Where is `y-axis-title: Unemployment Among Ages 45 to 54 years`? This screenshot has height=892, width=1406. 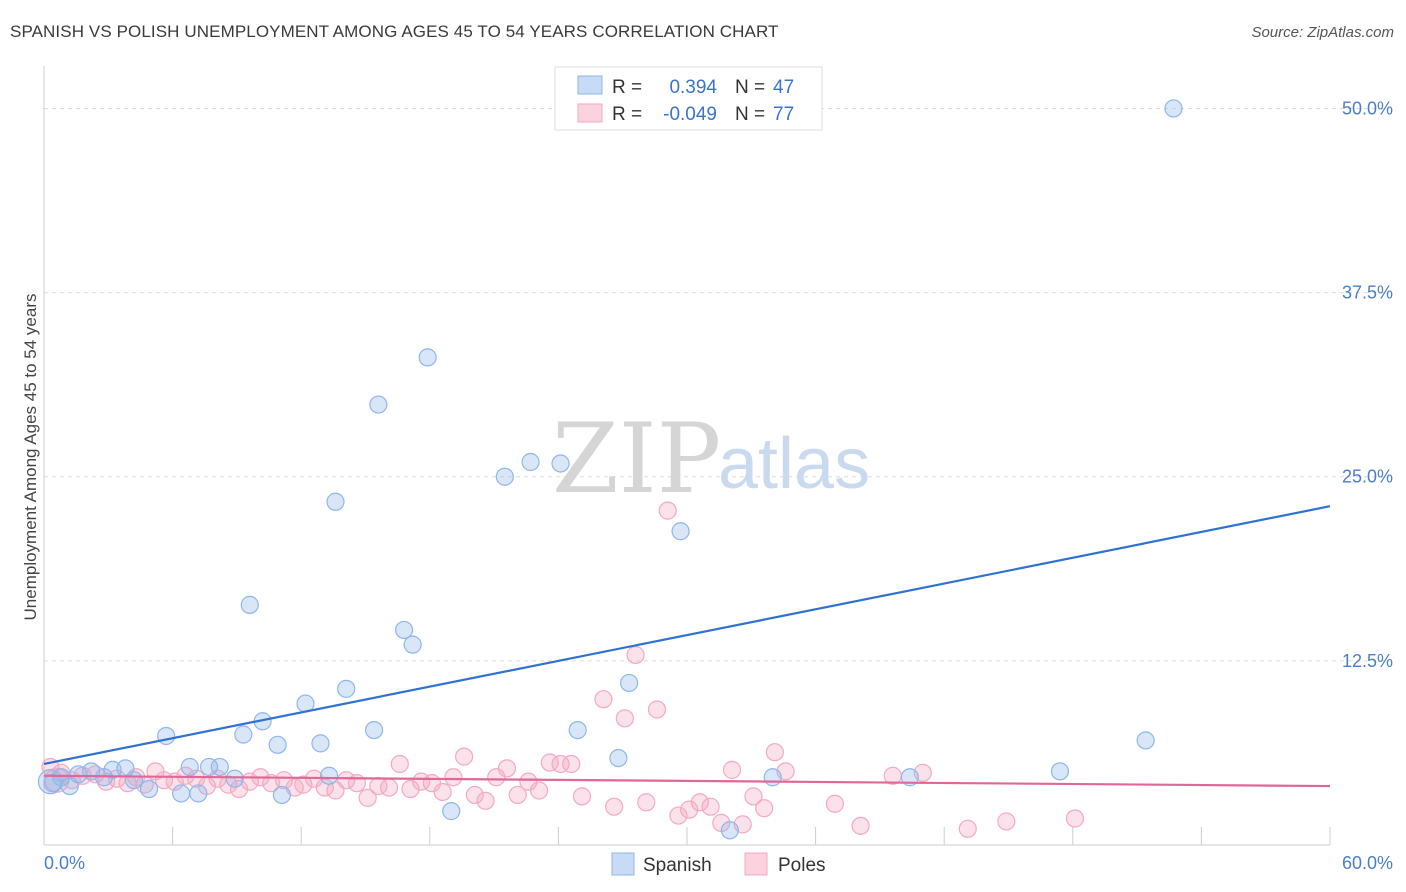
y-axis-title: Unemployment Among Ages 45 to 54 years is located at coordinates (30, 457).